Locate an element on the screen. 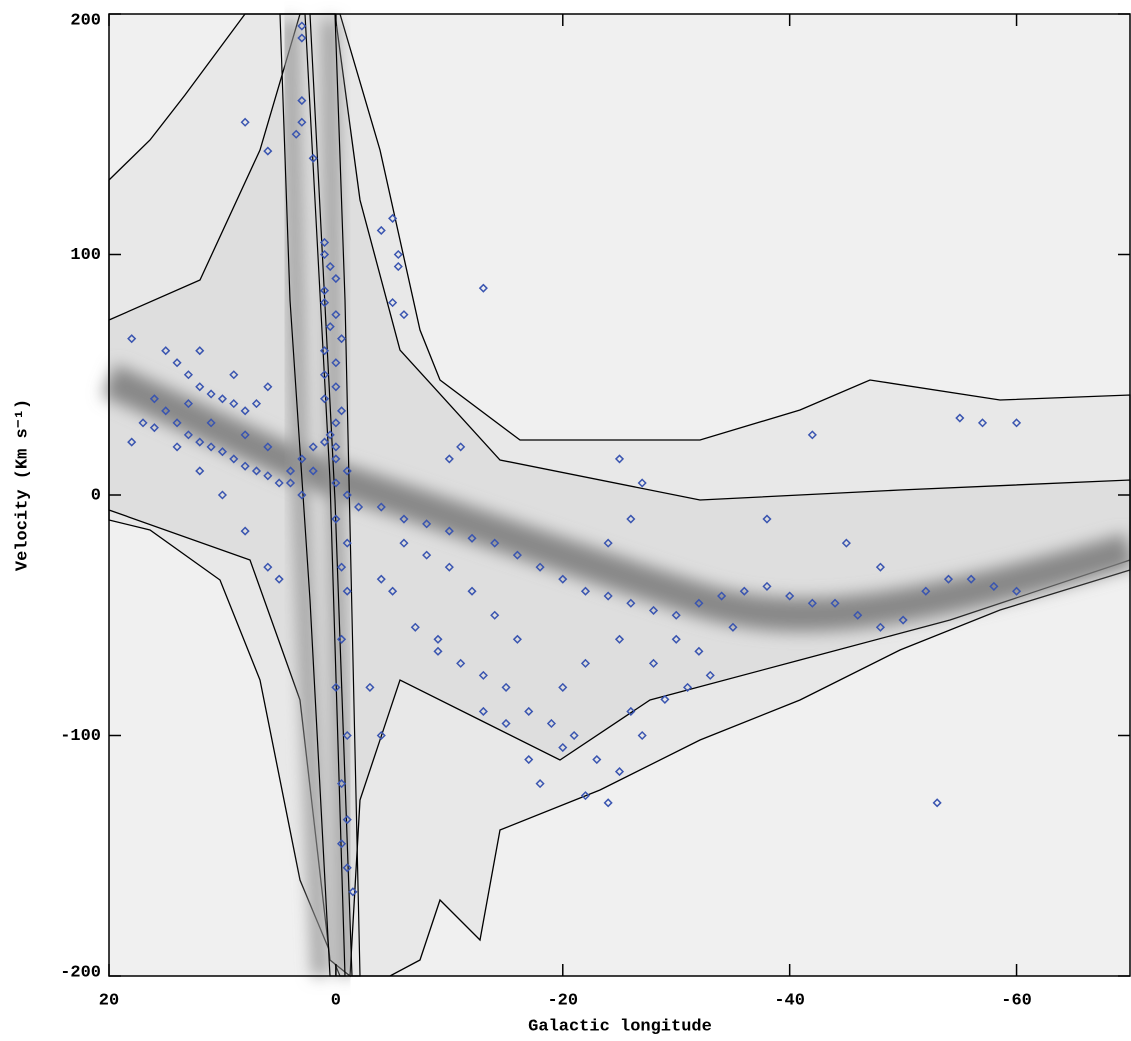 Image resolution: width=1131 pixels, height=1041 pixels. y-tick-label: 100 is located at coordinates (85, 255).